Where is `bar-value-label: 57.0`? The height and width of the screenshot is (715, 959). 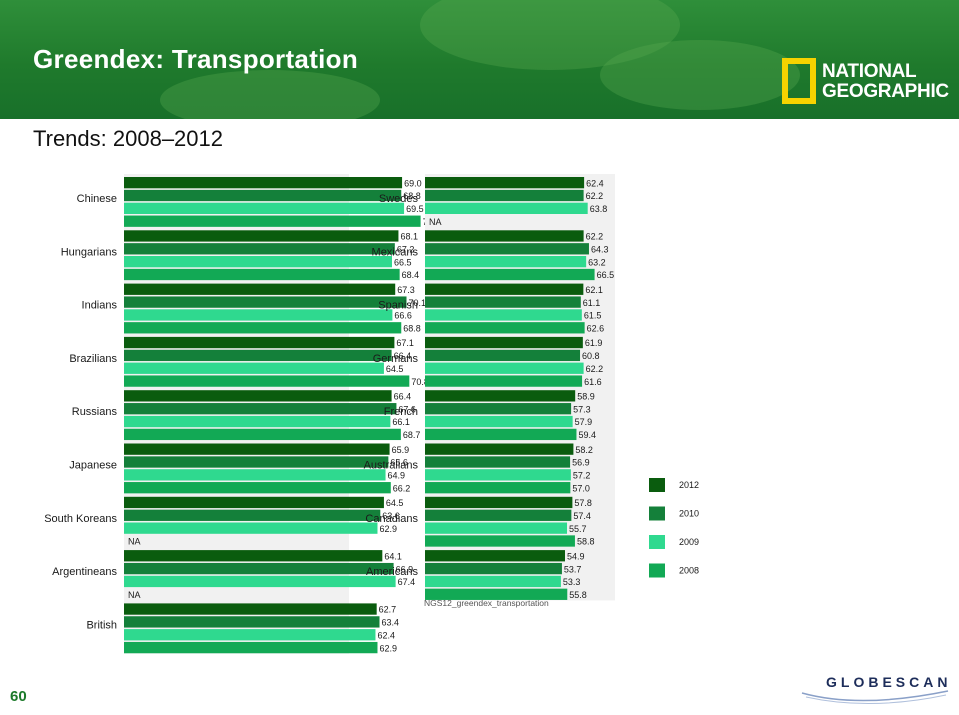 bar-value-label: 57.0 is located at coordinates (581, 488).